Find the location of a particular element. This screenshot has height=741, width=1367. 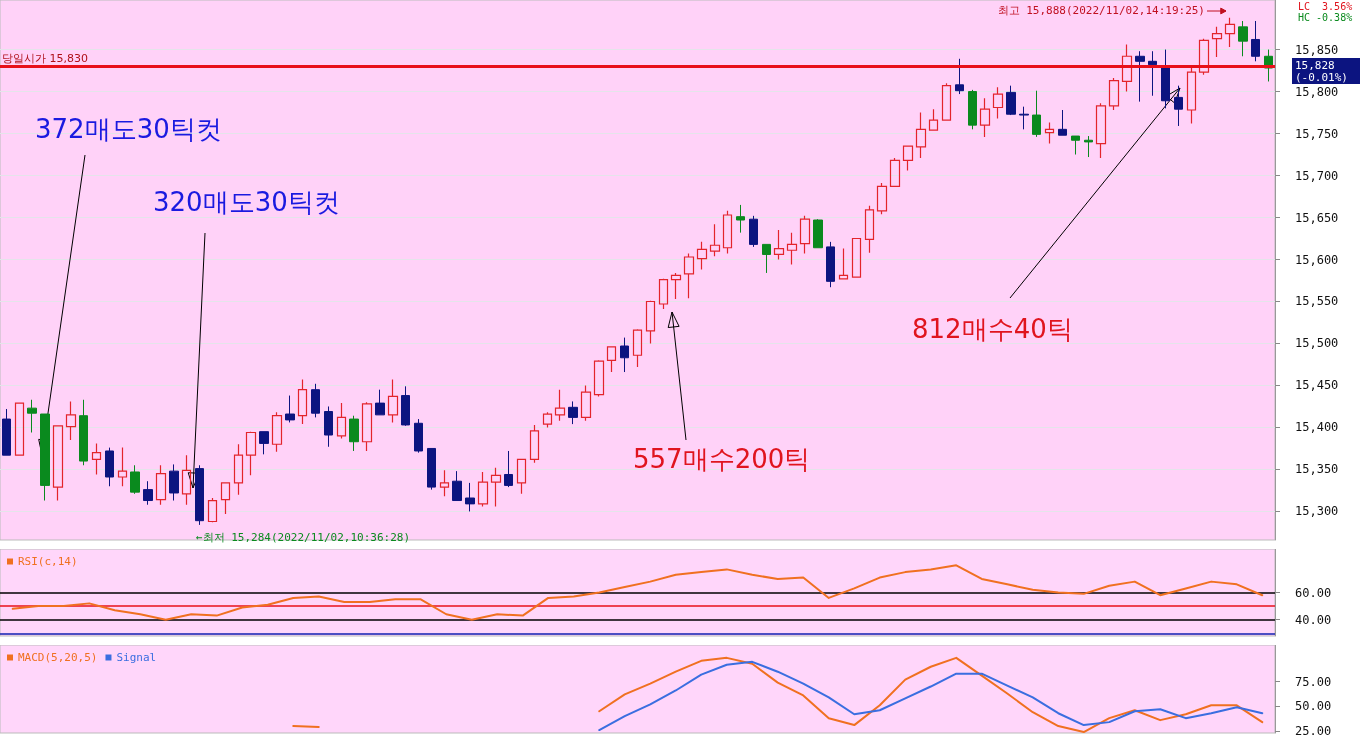

y-tick-label: 15,850 is located at coordinates (1317, 49).